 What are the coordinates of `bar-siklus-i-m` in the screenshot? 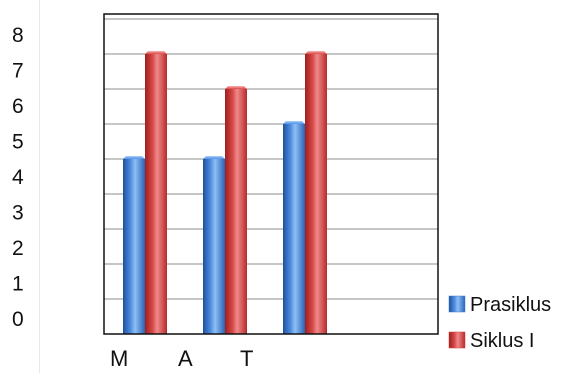 It's located at (156, 194).